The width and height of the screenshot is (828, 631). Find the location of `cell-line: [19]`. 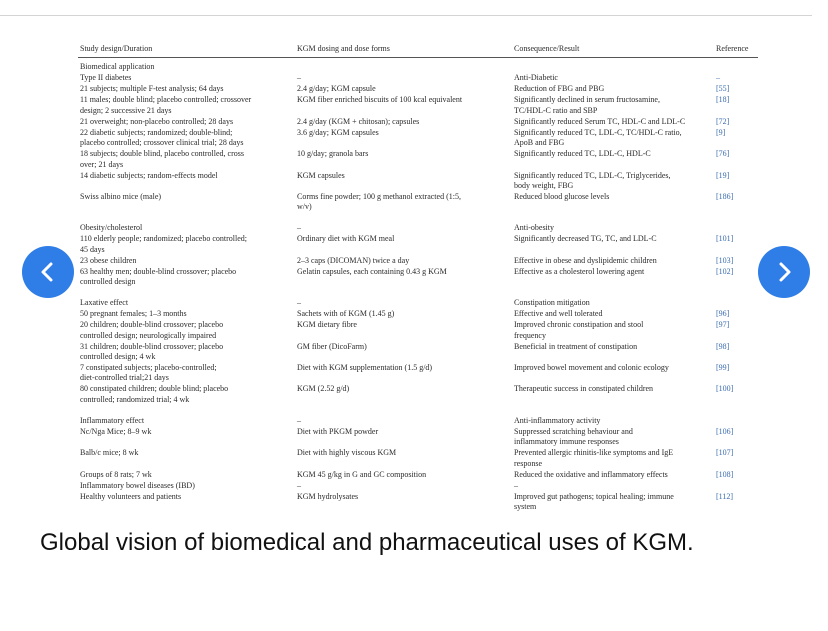

cell-line: [19] is located at coordinates (723, 175).